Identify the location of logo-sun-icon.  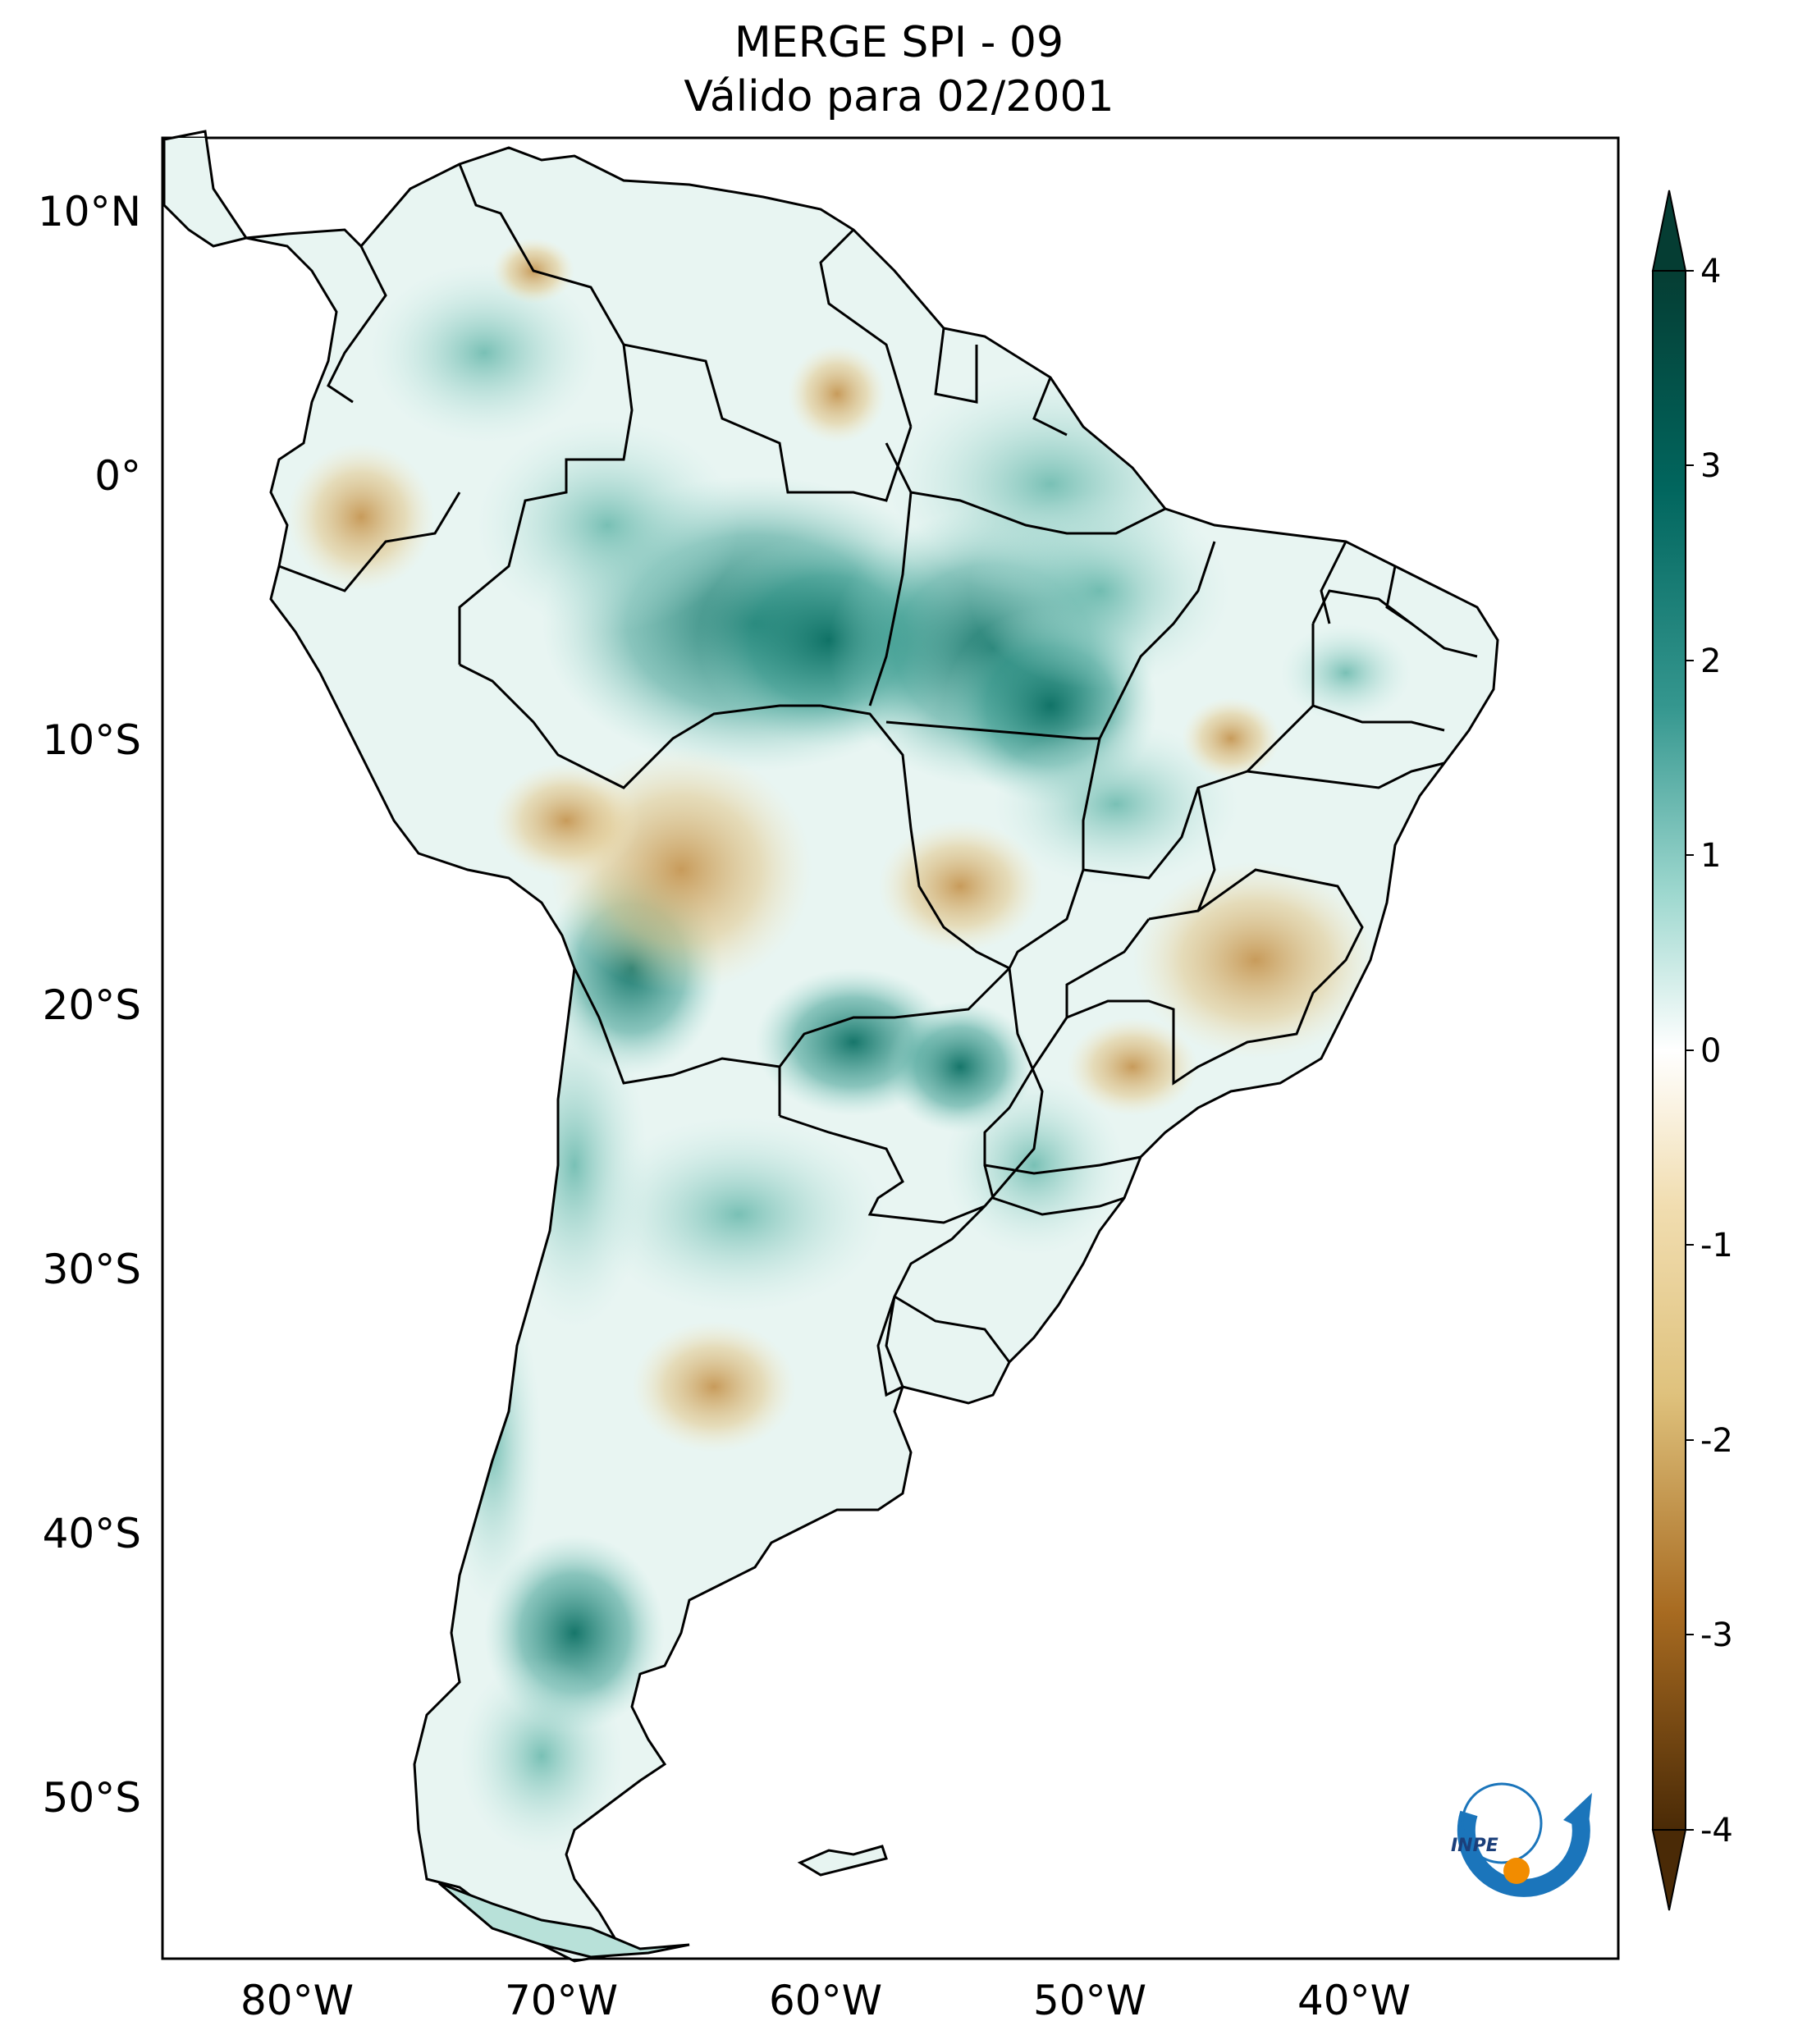
(1516, 1871).